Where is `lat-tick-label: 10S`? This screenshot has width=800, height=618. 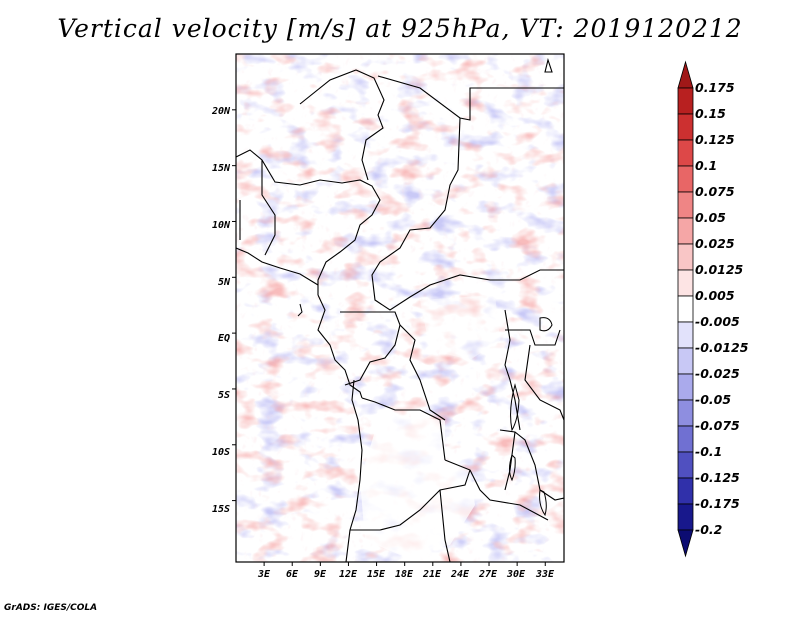
lat-tick-label: 10S is located at coordinates (221, 452).